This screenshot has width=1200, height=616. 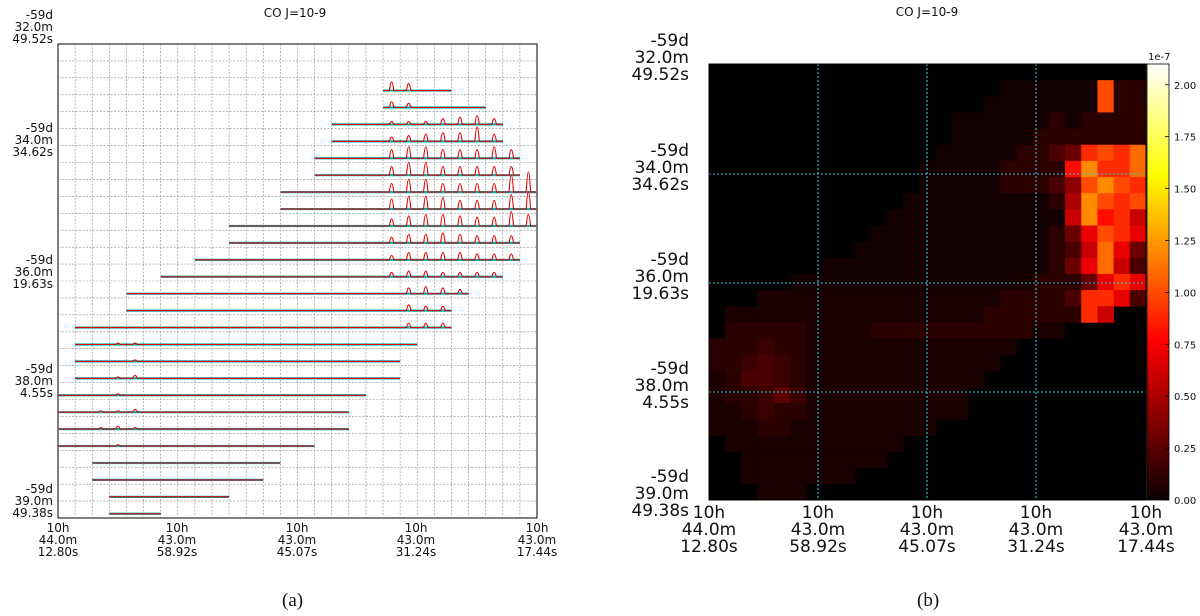 What do you see at coordinates (58, 540) in the screenshot?
I see `x-tick-label: 10h 44.0m 12.80s` at bounding box center [58, 540].